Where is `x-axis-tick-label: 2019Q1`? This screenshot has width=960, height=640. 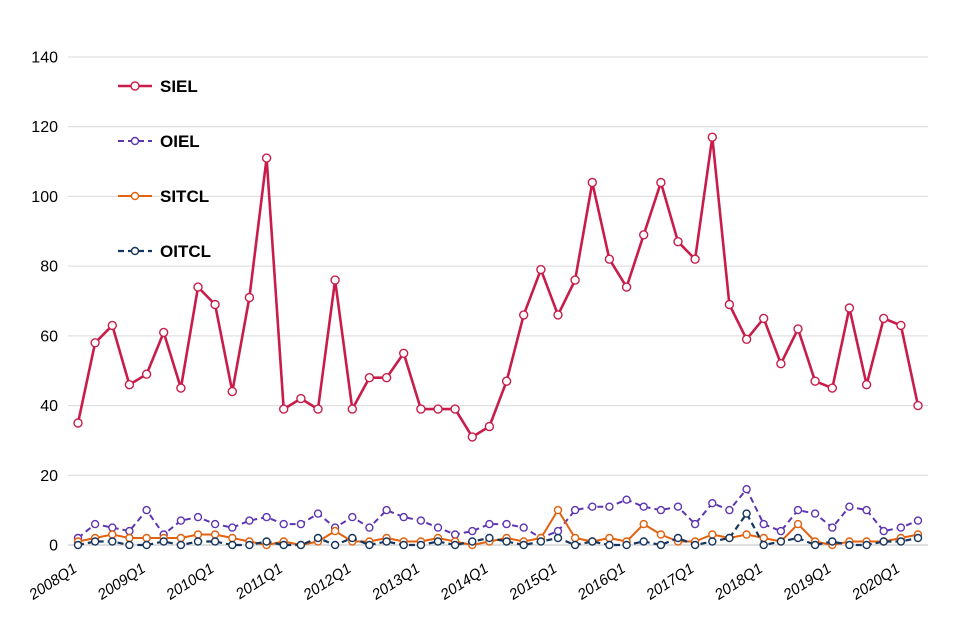
x-axis-tick-label: 2019Q1 is located at coordinates (807, 582).